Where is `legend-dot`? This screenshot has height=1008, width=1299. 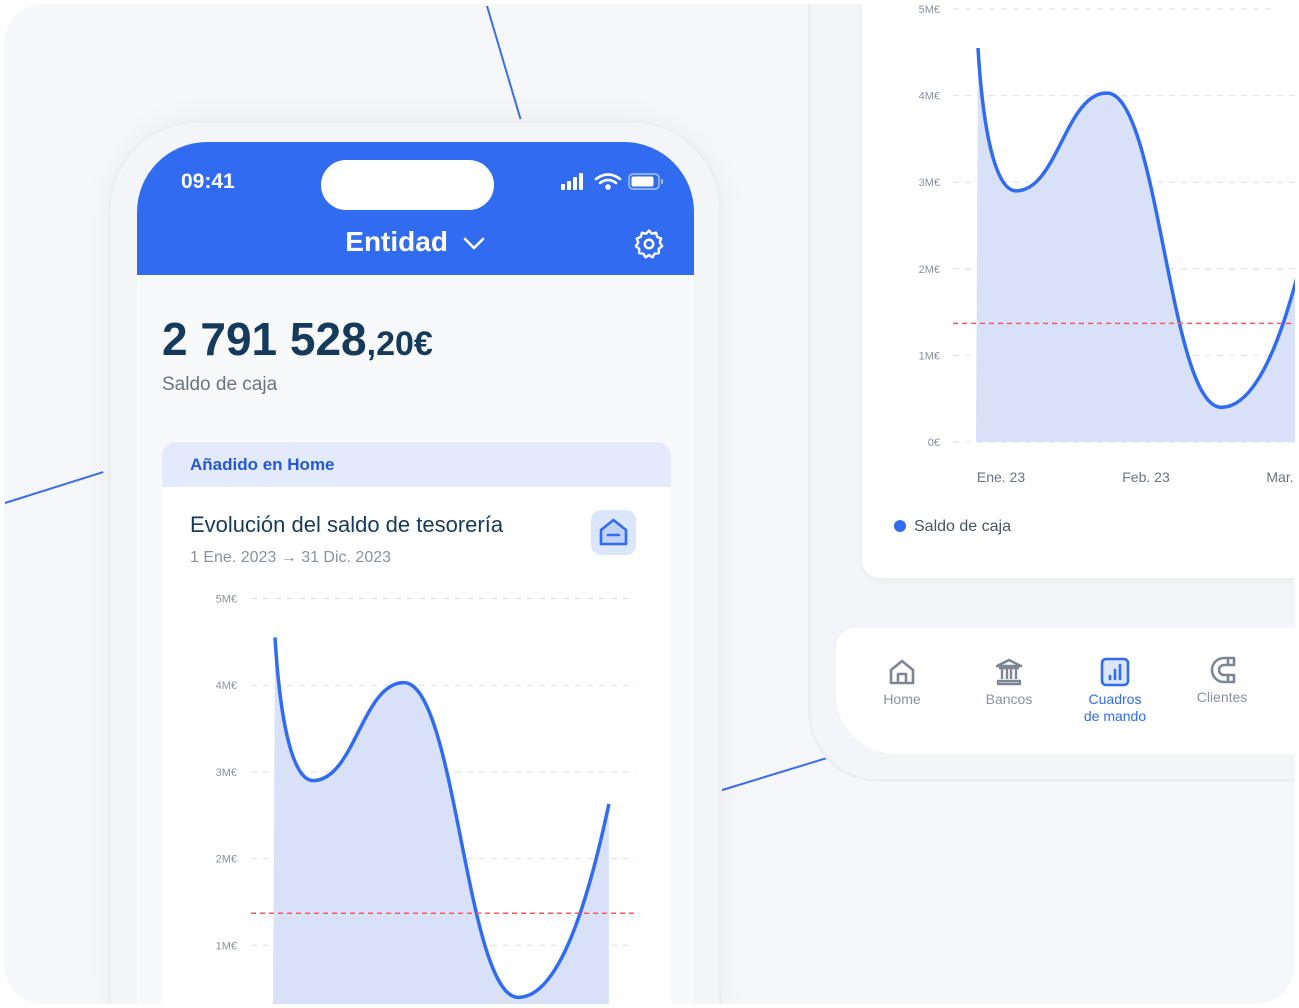 legend-dot is located at coordinates (900, 526).